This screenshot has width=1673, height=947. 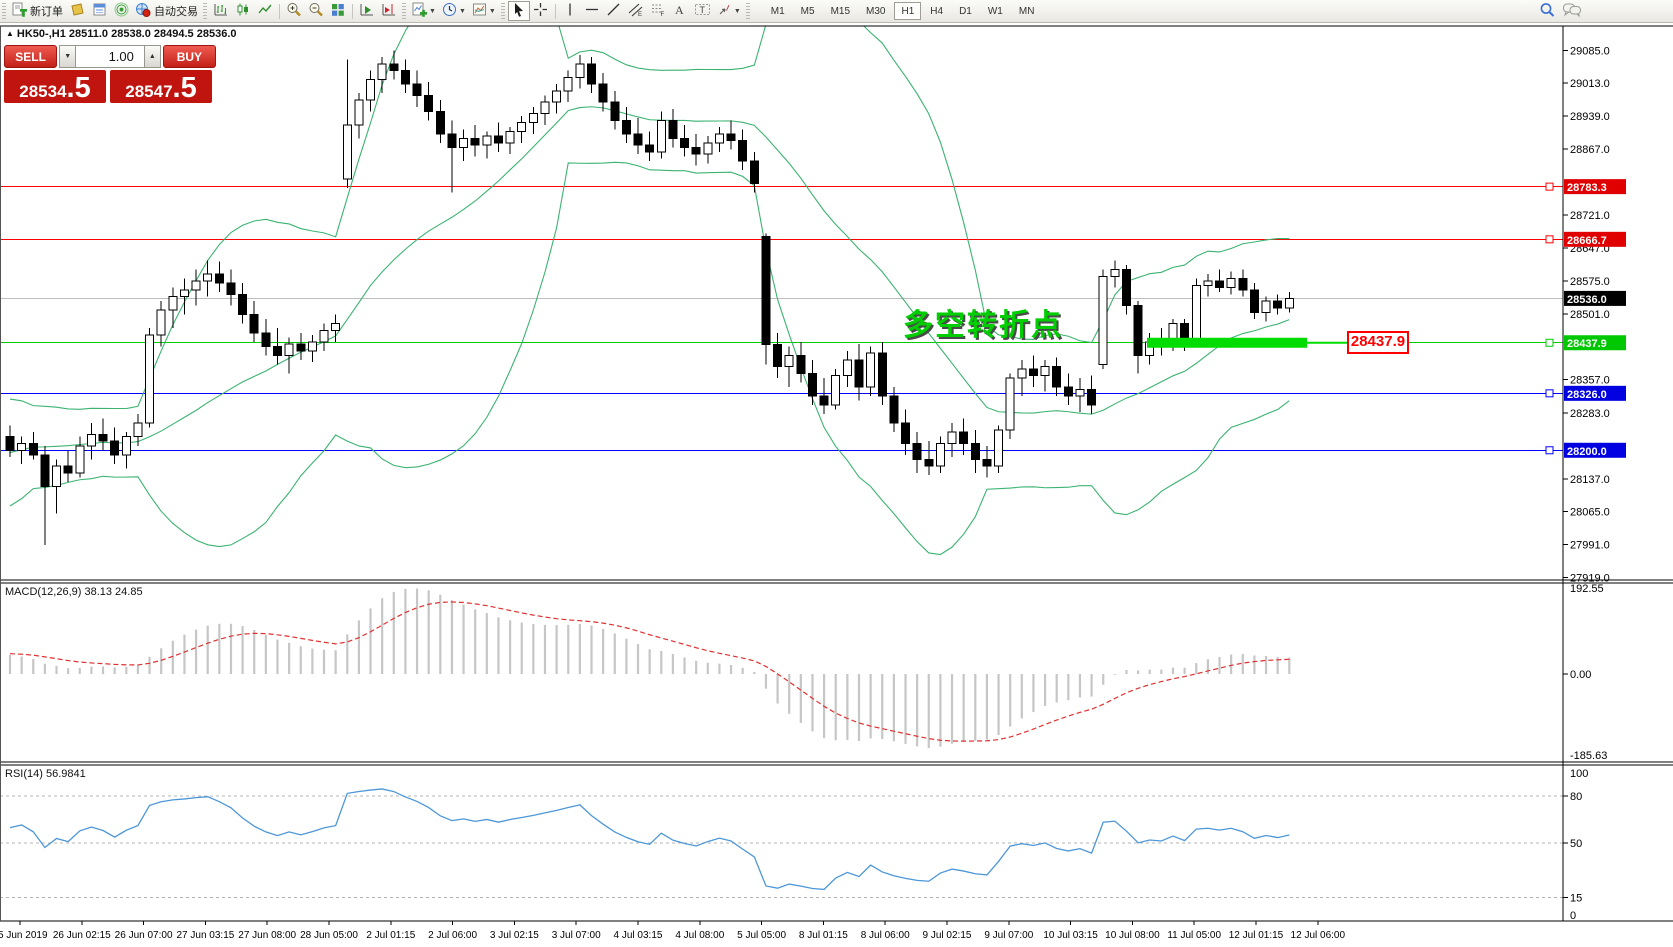 What do you see at coordinates (189, 56) in the screenshot?
I see `buy-button: BUY` at bounding box center [189, 56].